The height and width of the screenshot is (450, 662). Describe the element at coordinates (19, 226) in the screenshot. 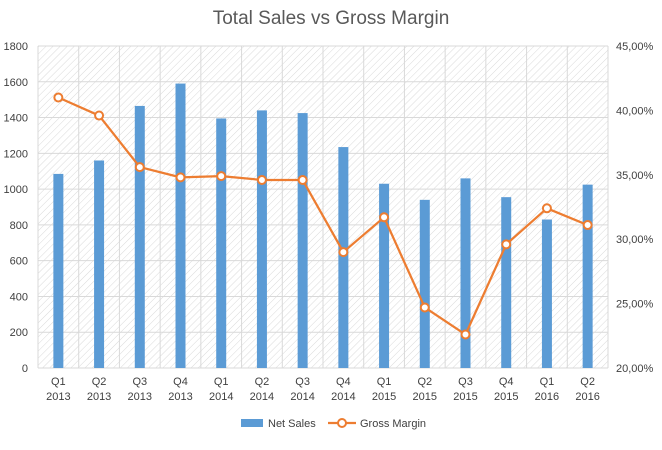

I see `y-left-tick-label: 800` at that location.